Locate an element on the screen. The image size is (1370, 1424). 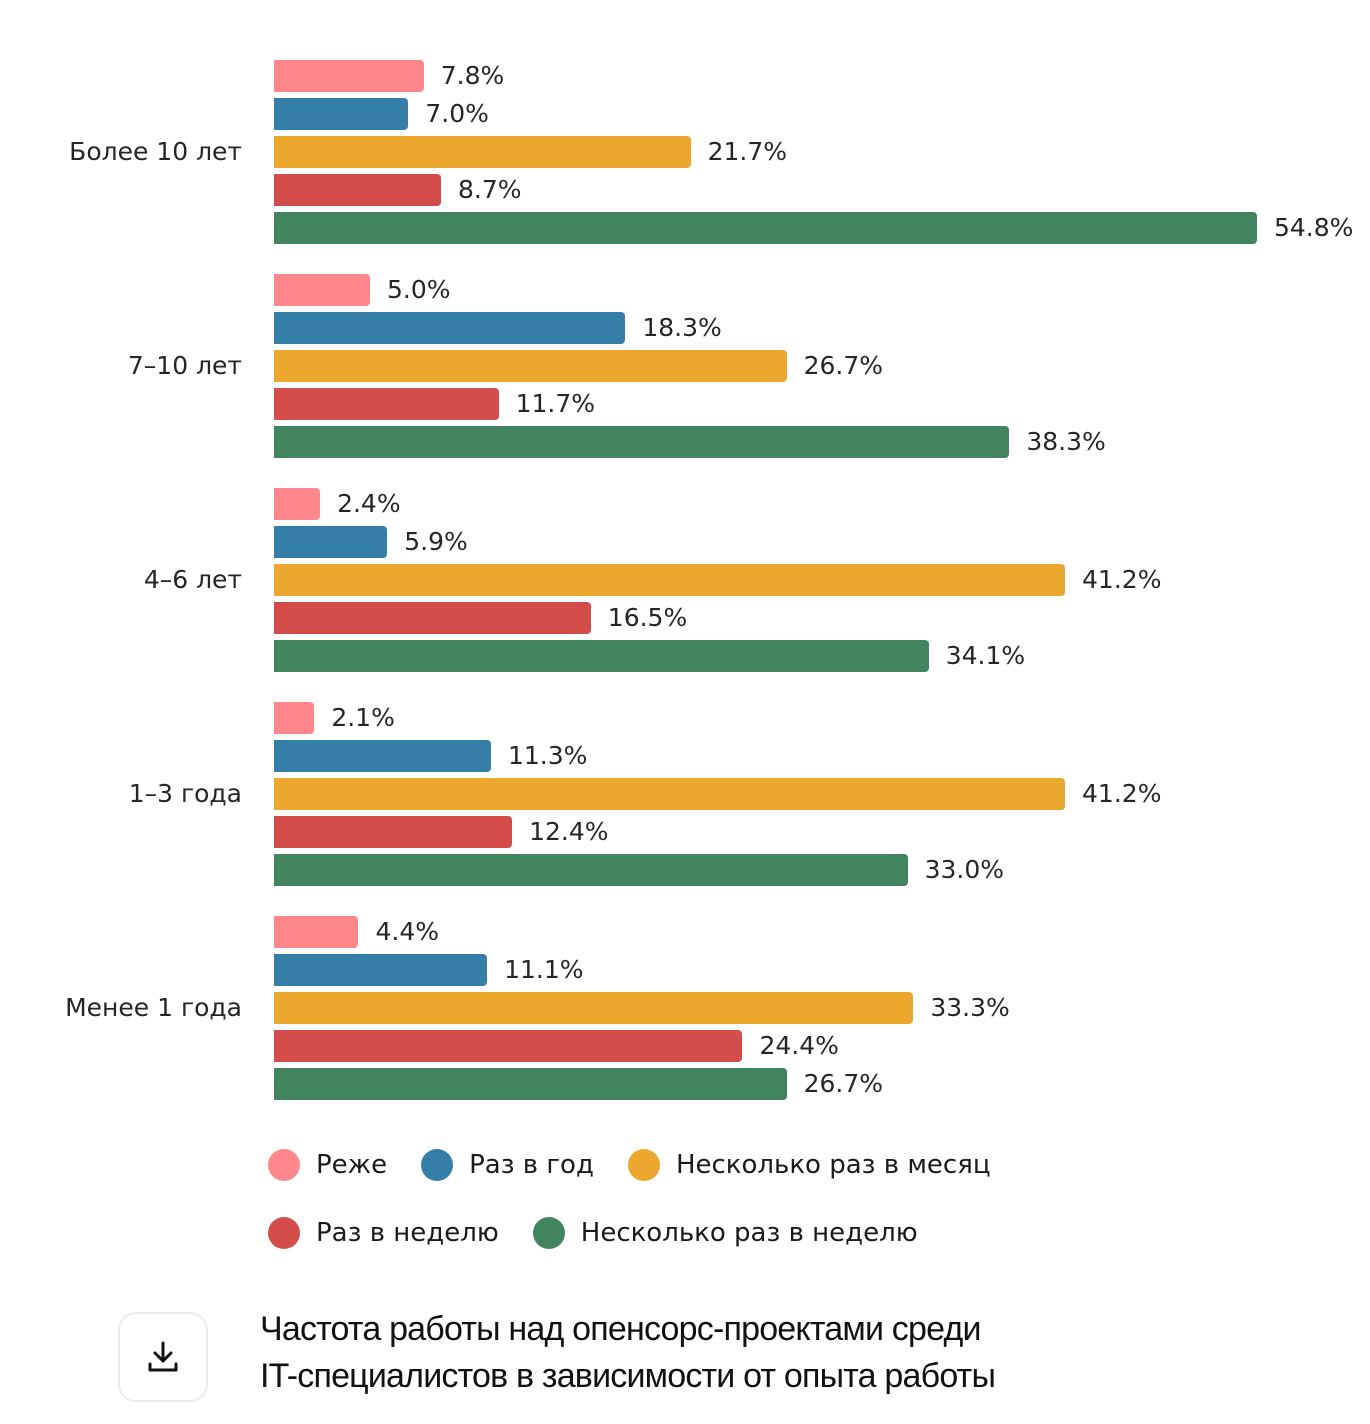
legend-swatch-weekly is located at coordinates (284, 1233).